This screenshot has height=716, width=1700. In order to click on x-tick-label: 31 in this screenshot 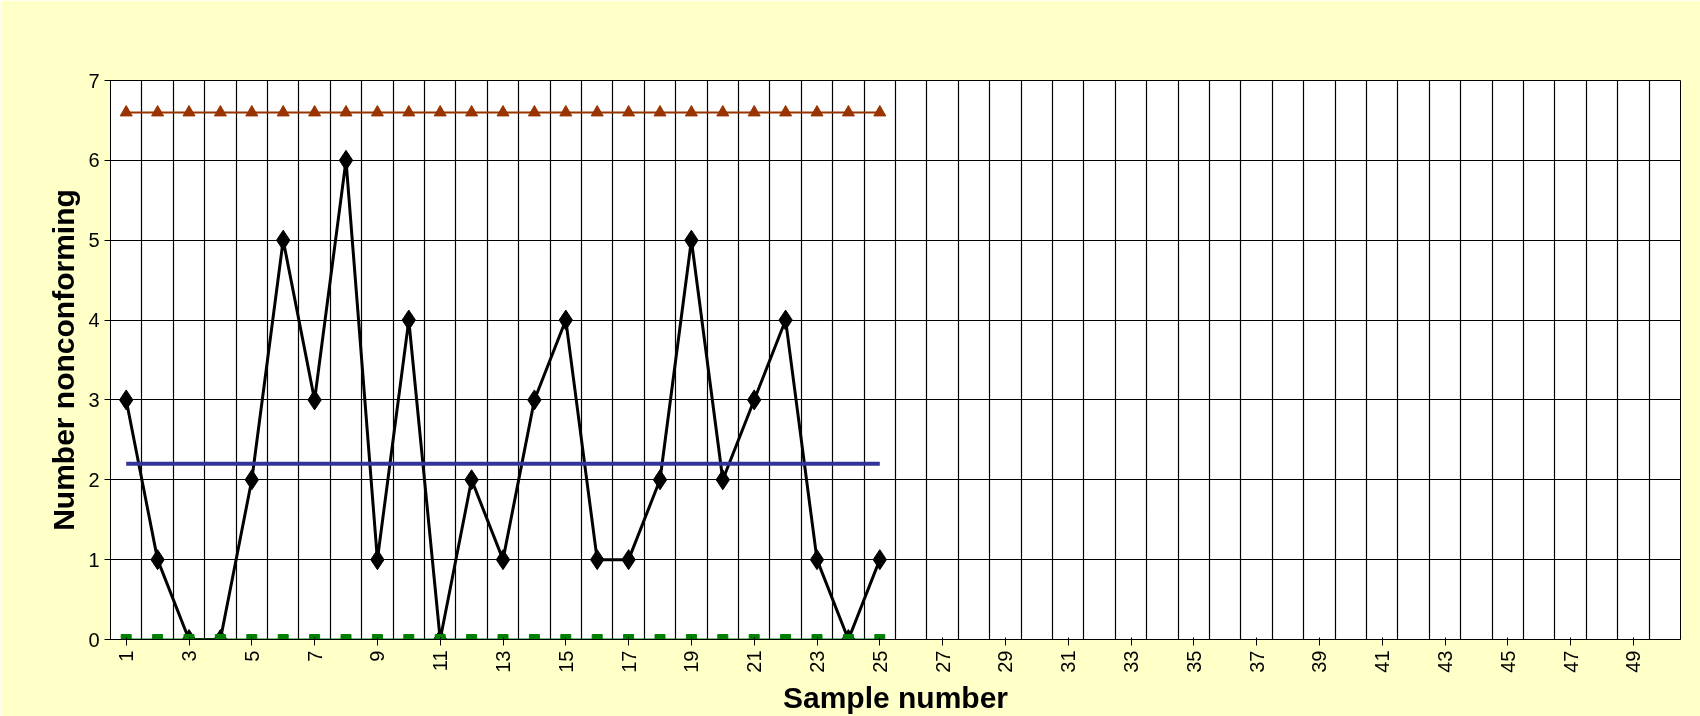, I will do `click(1068, 661)`.